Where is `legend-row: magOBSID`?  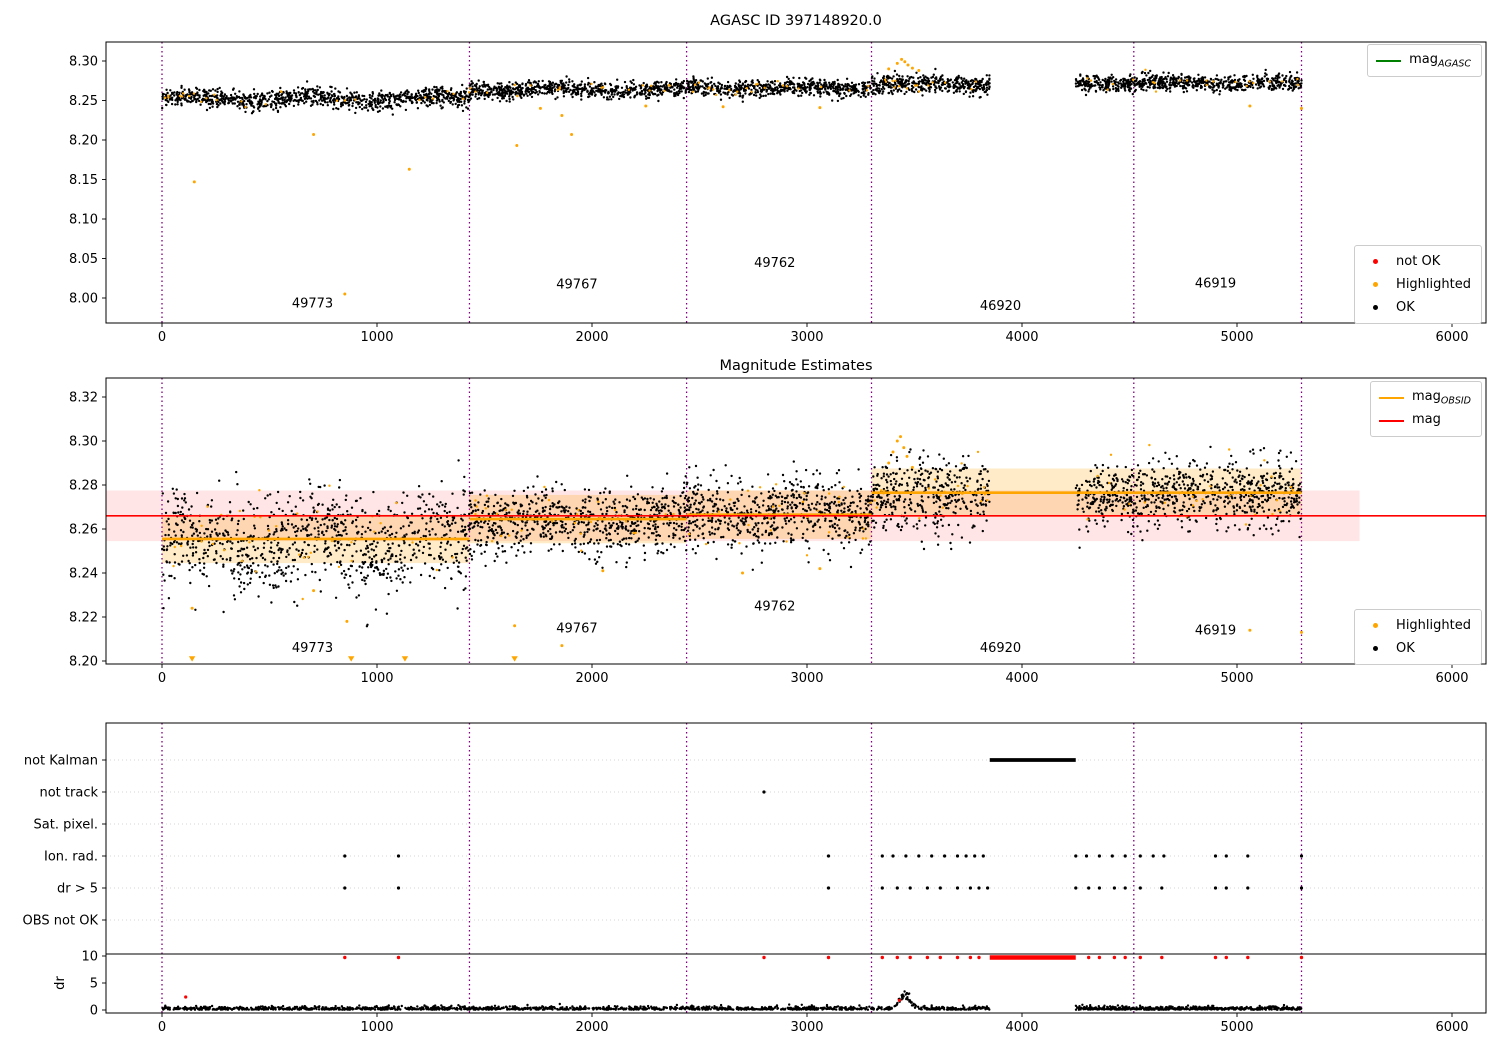
legend-row: magOBSID is located at coordinates (1424, 397).